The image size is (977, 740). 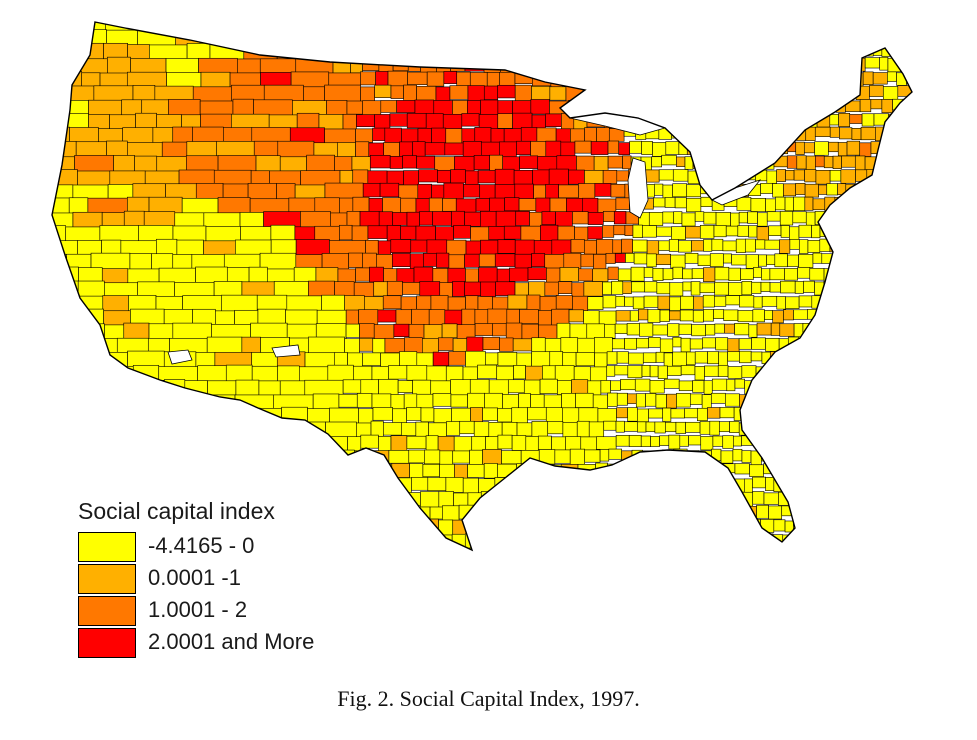 What do you see at coordinates (238, 547) in the screenshot?
I see `legend-item-class0: -4.4165 - 0` at bounding box center [238, 547].